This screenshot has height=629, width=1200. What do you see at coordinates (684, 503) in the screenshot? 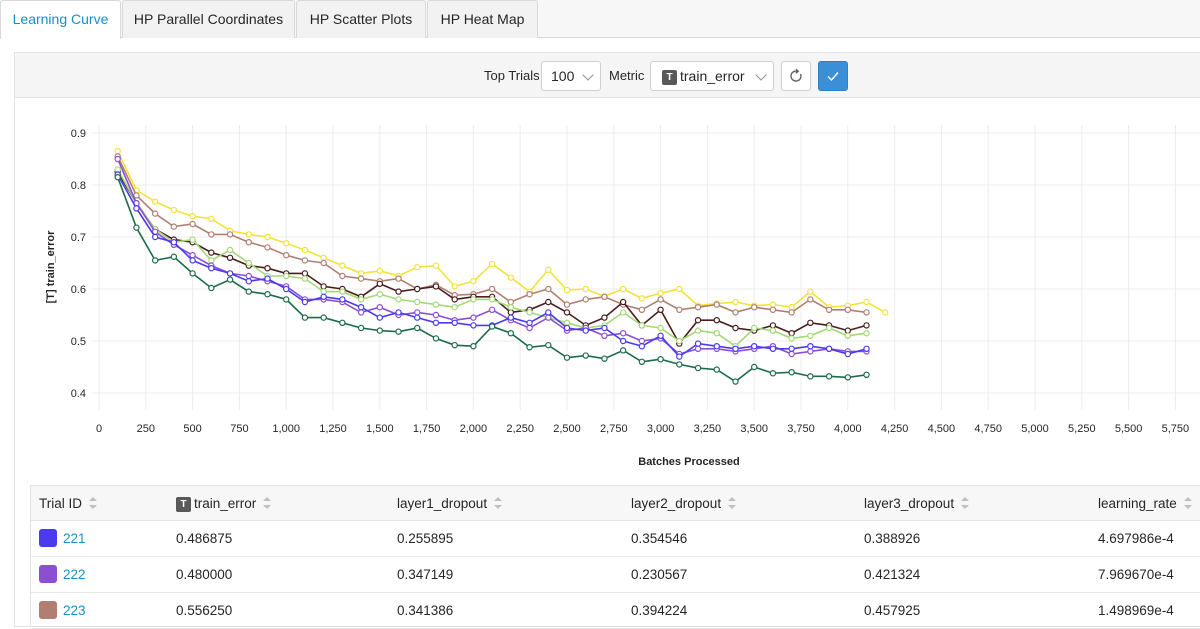
I see `column-header-layer2-dropout: layer2_dropout` at bounding box center [684, 503].